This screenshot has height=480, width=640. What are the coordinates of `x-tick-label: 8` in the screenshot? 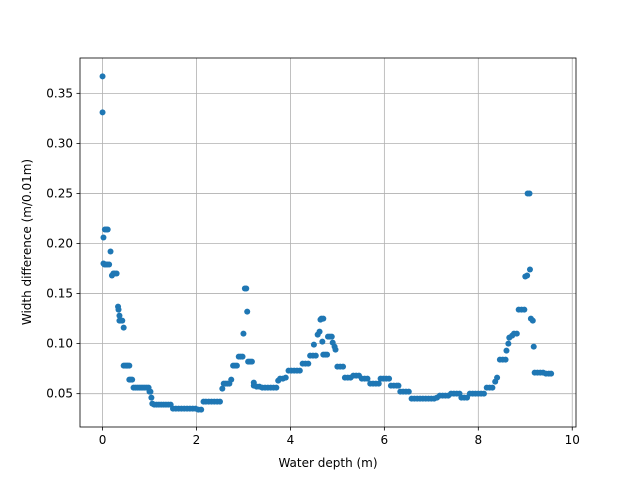 It's located at (478, 440).